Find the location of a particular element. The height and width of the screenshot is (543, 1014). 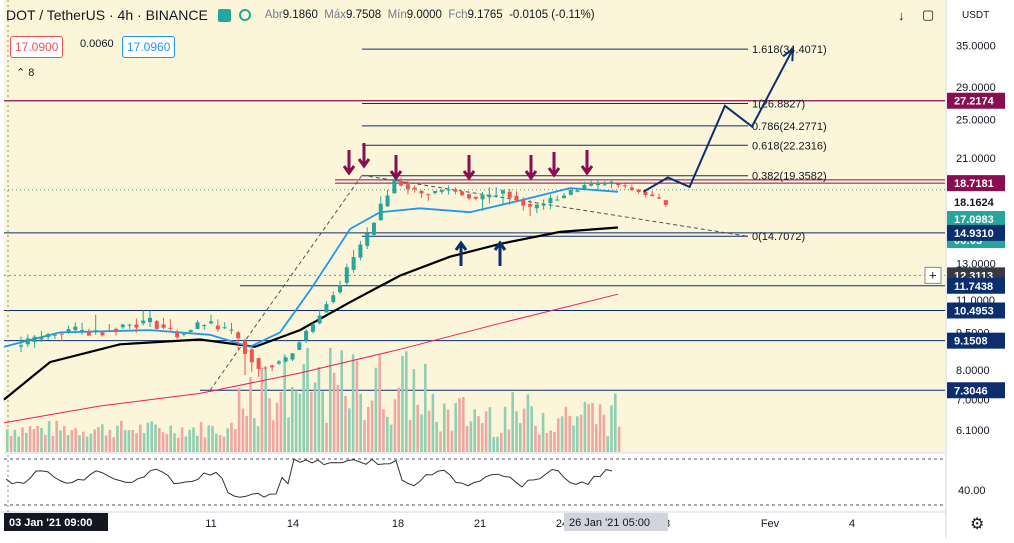

sell-price-button: 17.0900 is located at coordinates (37, 47).